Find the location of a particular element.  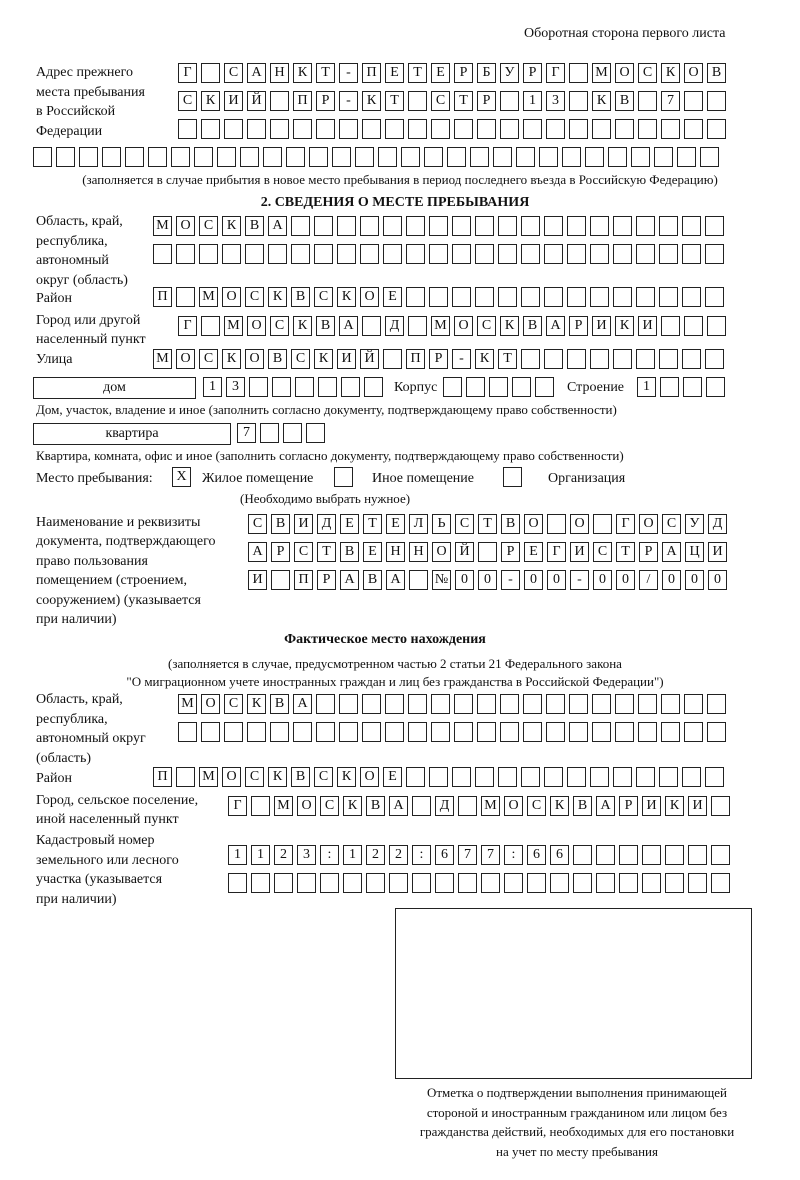

char-cell: 6 is located at coordinates (559, 855).